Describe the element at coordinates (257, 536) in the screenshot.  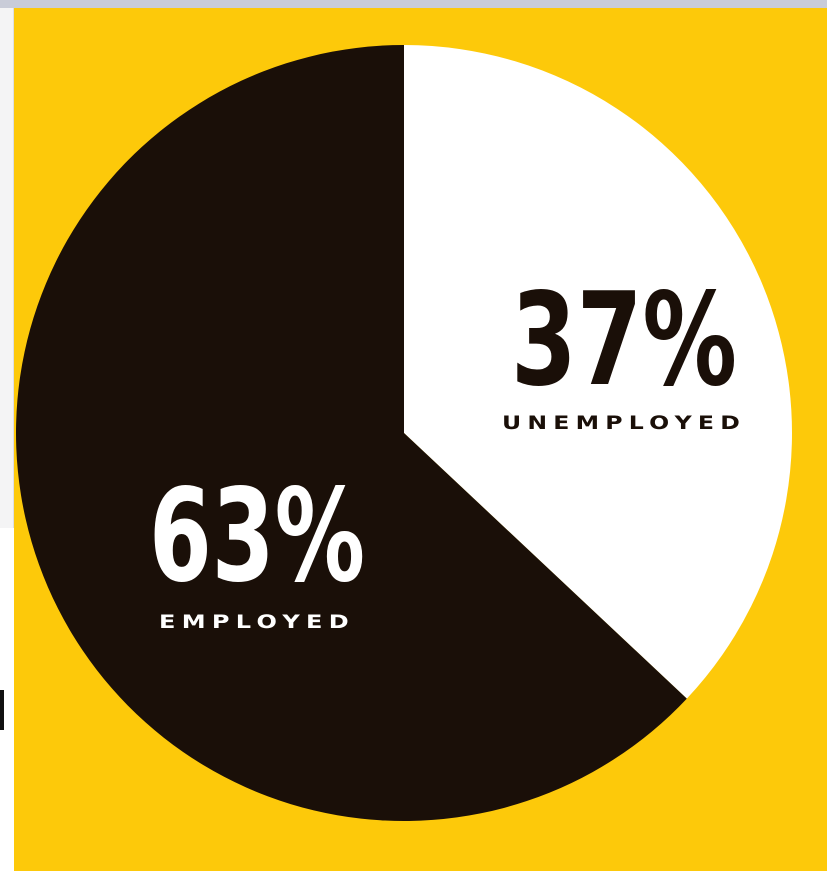
I see `slice-value-employed: 63%` at that location.